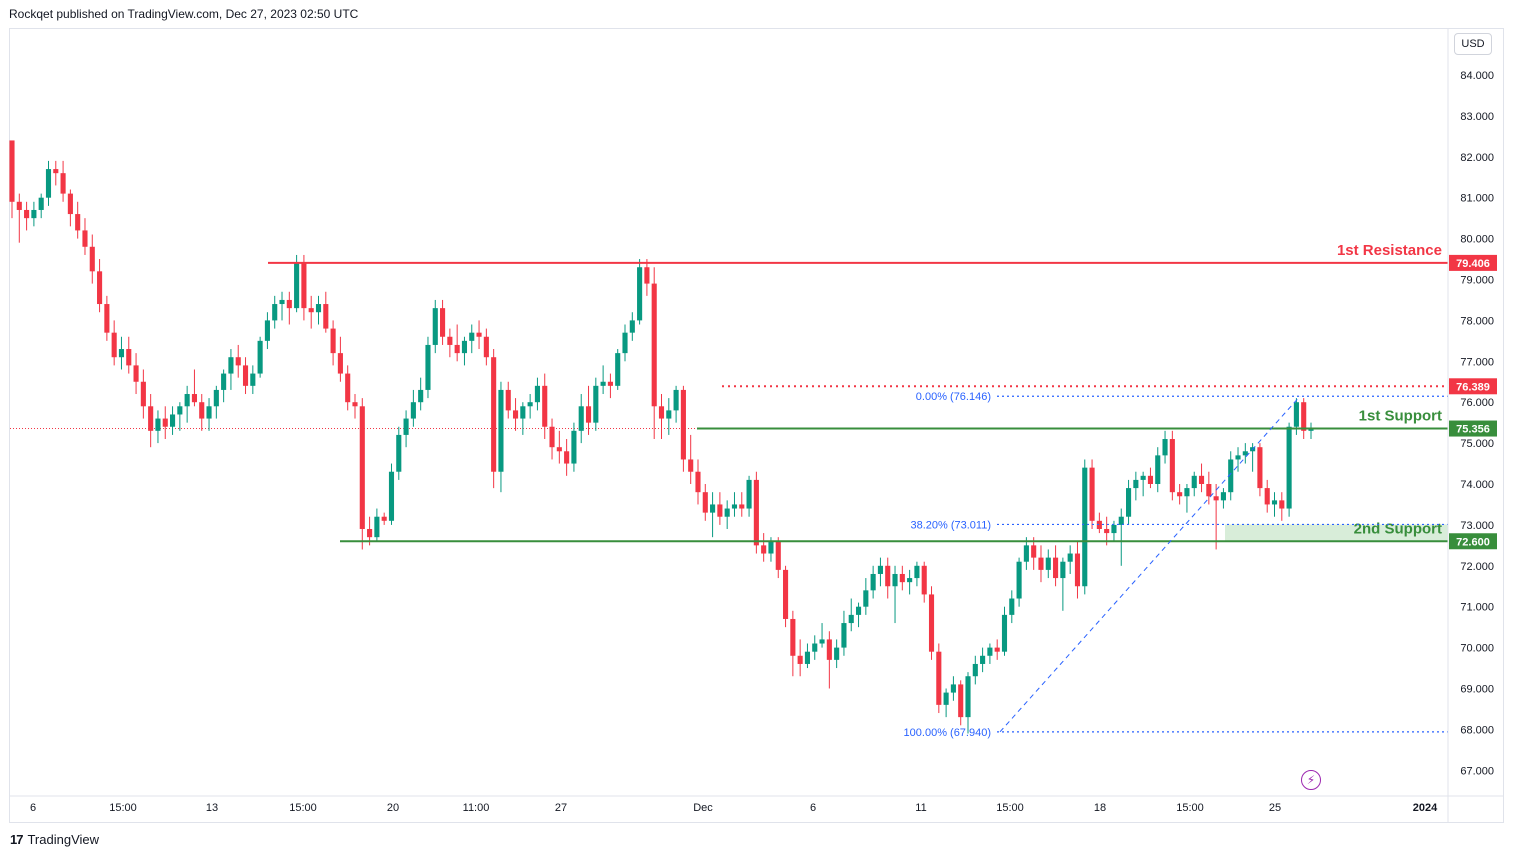 This screenshot has height=857, width=1514. I want to click on resistance-line-label: 1st Resistance, so click(1389, 250).